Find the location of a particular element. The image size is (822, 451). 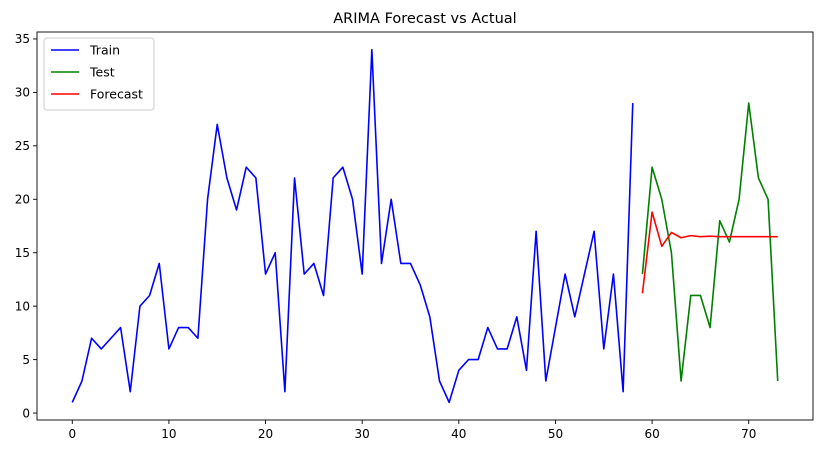

chart-title: ARIMA Forecast vs Actual is located at coordinates (424, 19).